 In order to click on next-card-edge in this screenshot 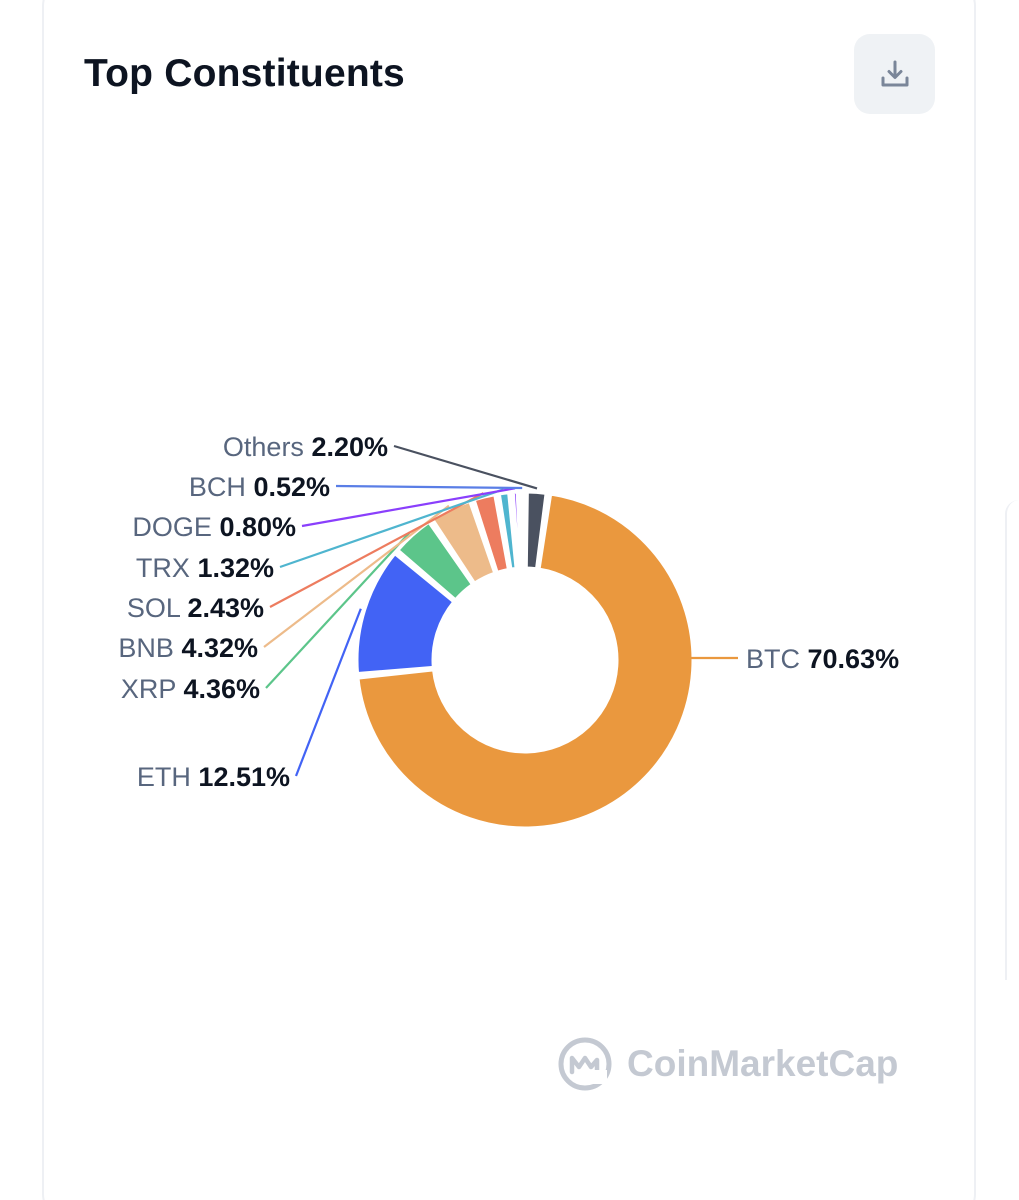, I will do `click(1012, 740)`.